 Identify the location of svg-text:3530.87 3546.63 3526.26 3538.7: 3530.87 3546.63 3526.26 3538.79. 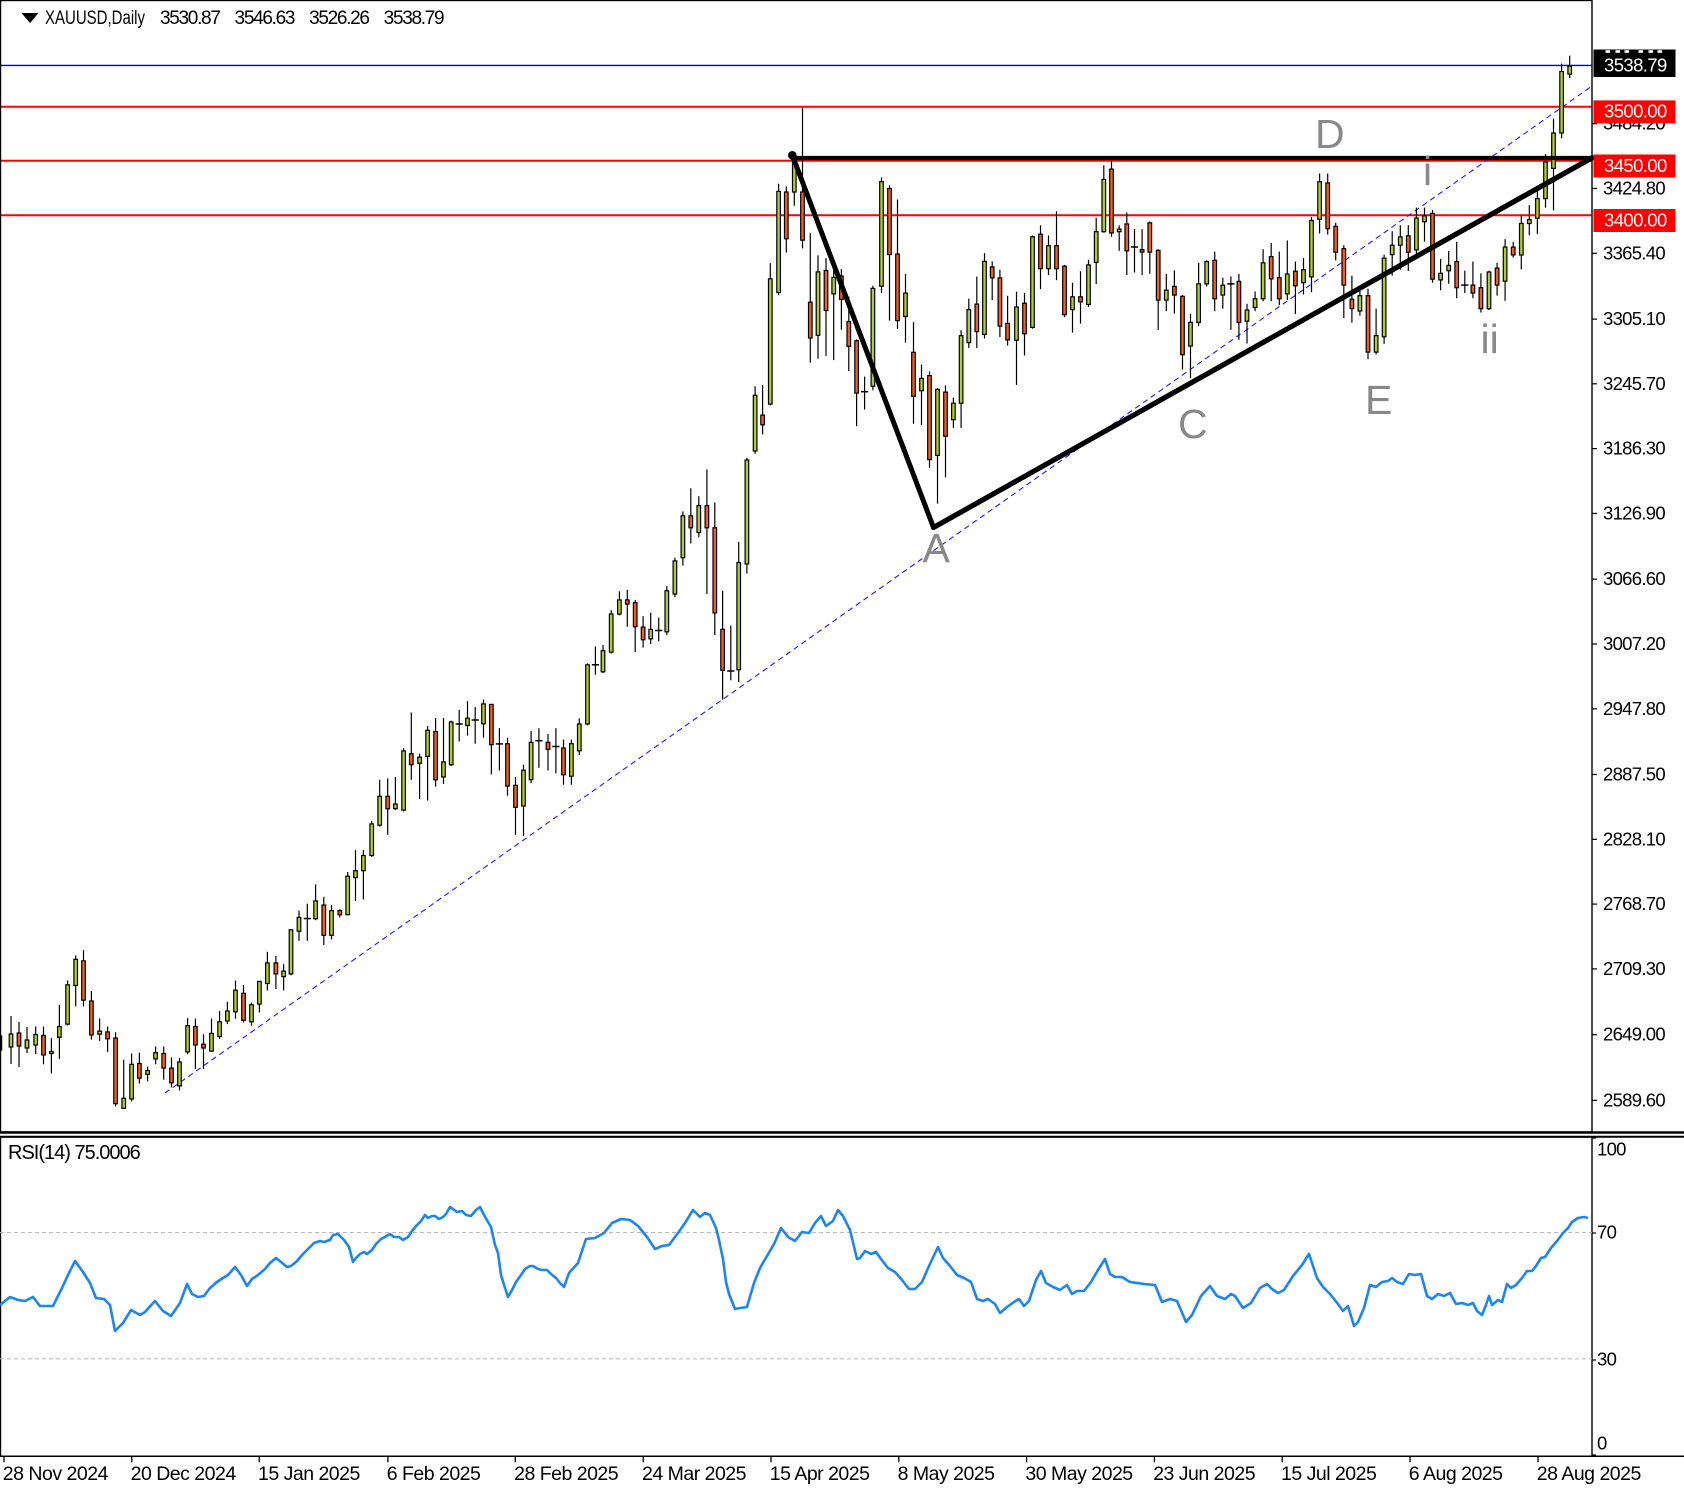
(302, 18).